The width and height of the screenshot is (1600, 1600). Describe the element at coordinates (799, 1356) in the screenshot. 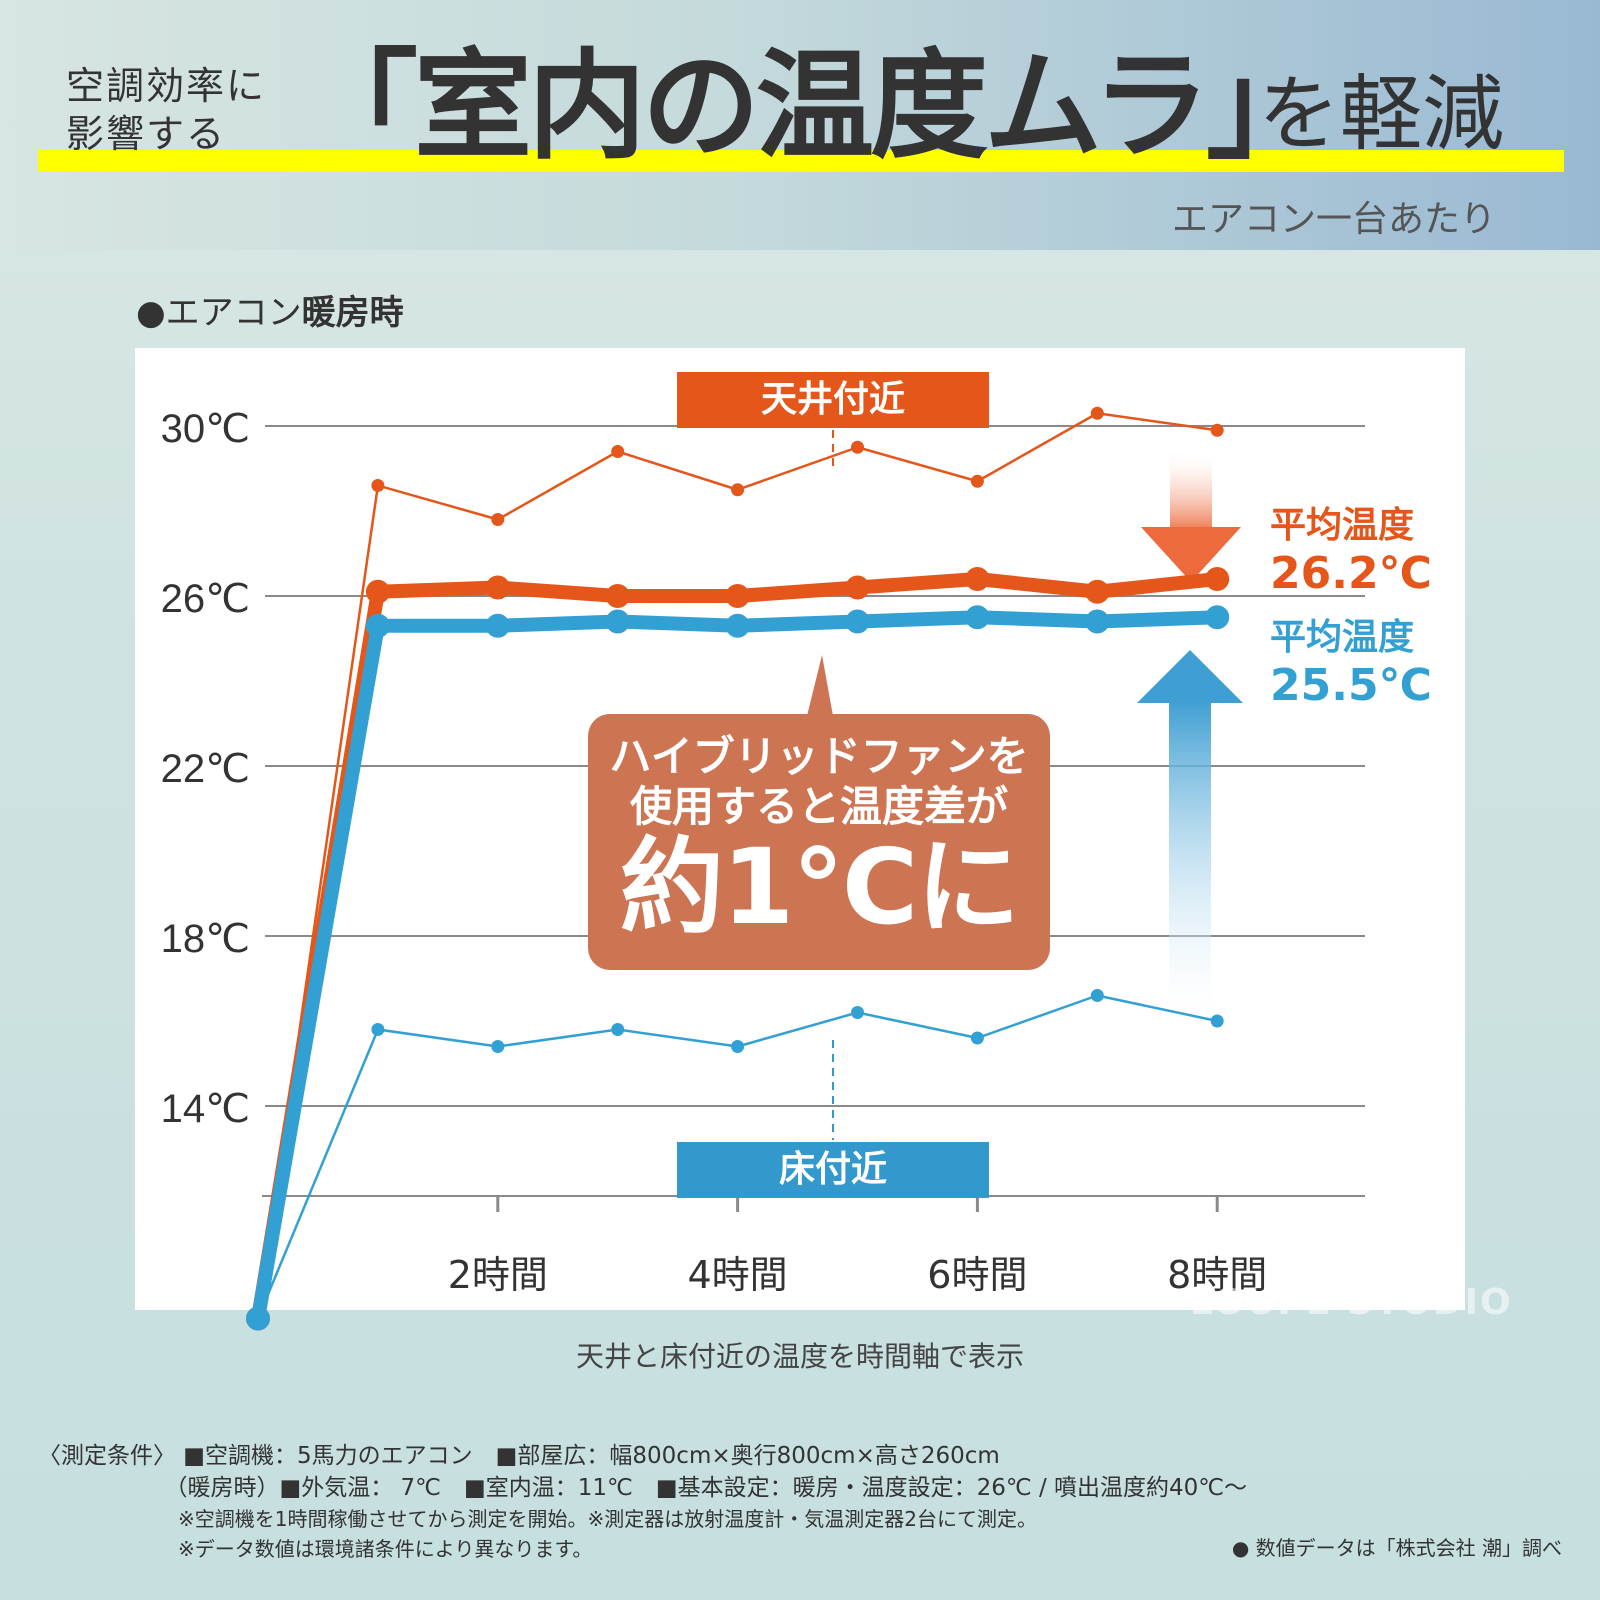

I see `chart-caption: 天井と床付近の温度を時間軸で表示` at that location.